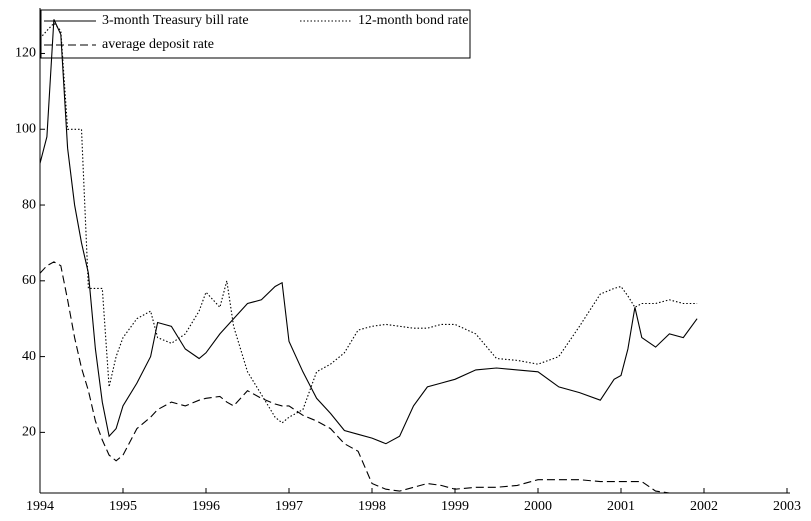 The image size is (811, 521). Describe the element at coordinates (787, 506) in the screenshot. I see `x-tick-label: 2003` at that location.